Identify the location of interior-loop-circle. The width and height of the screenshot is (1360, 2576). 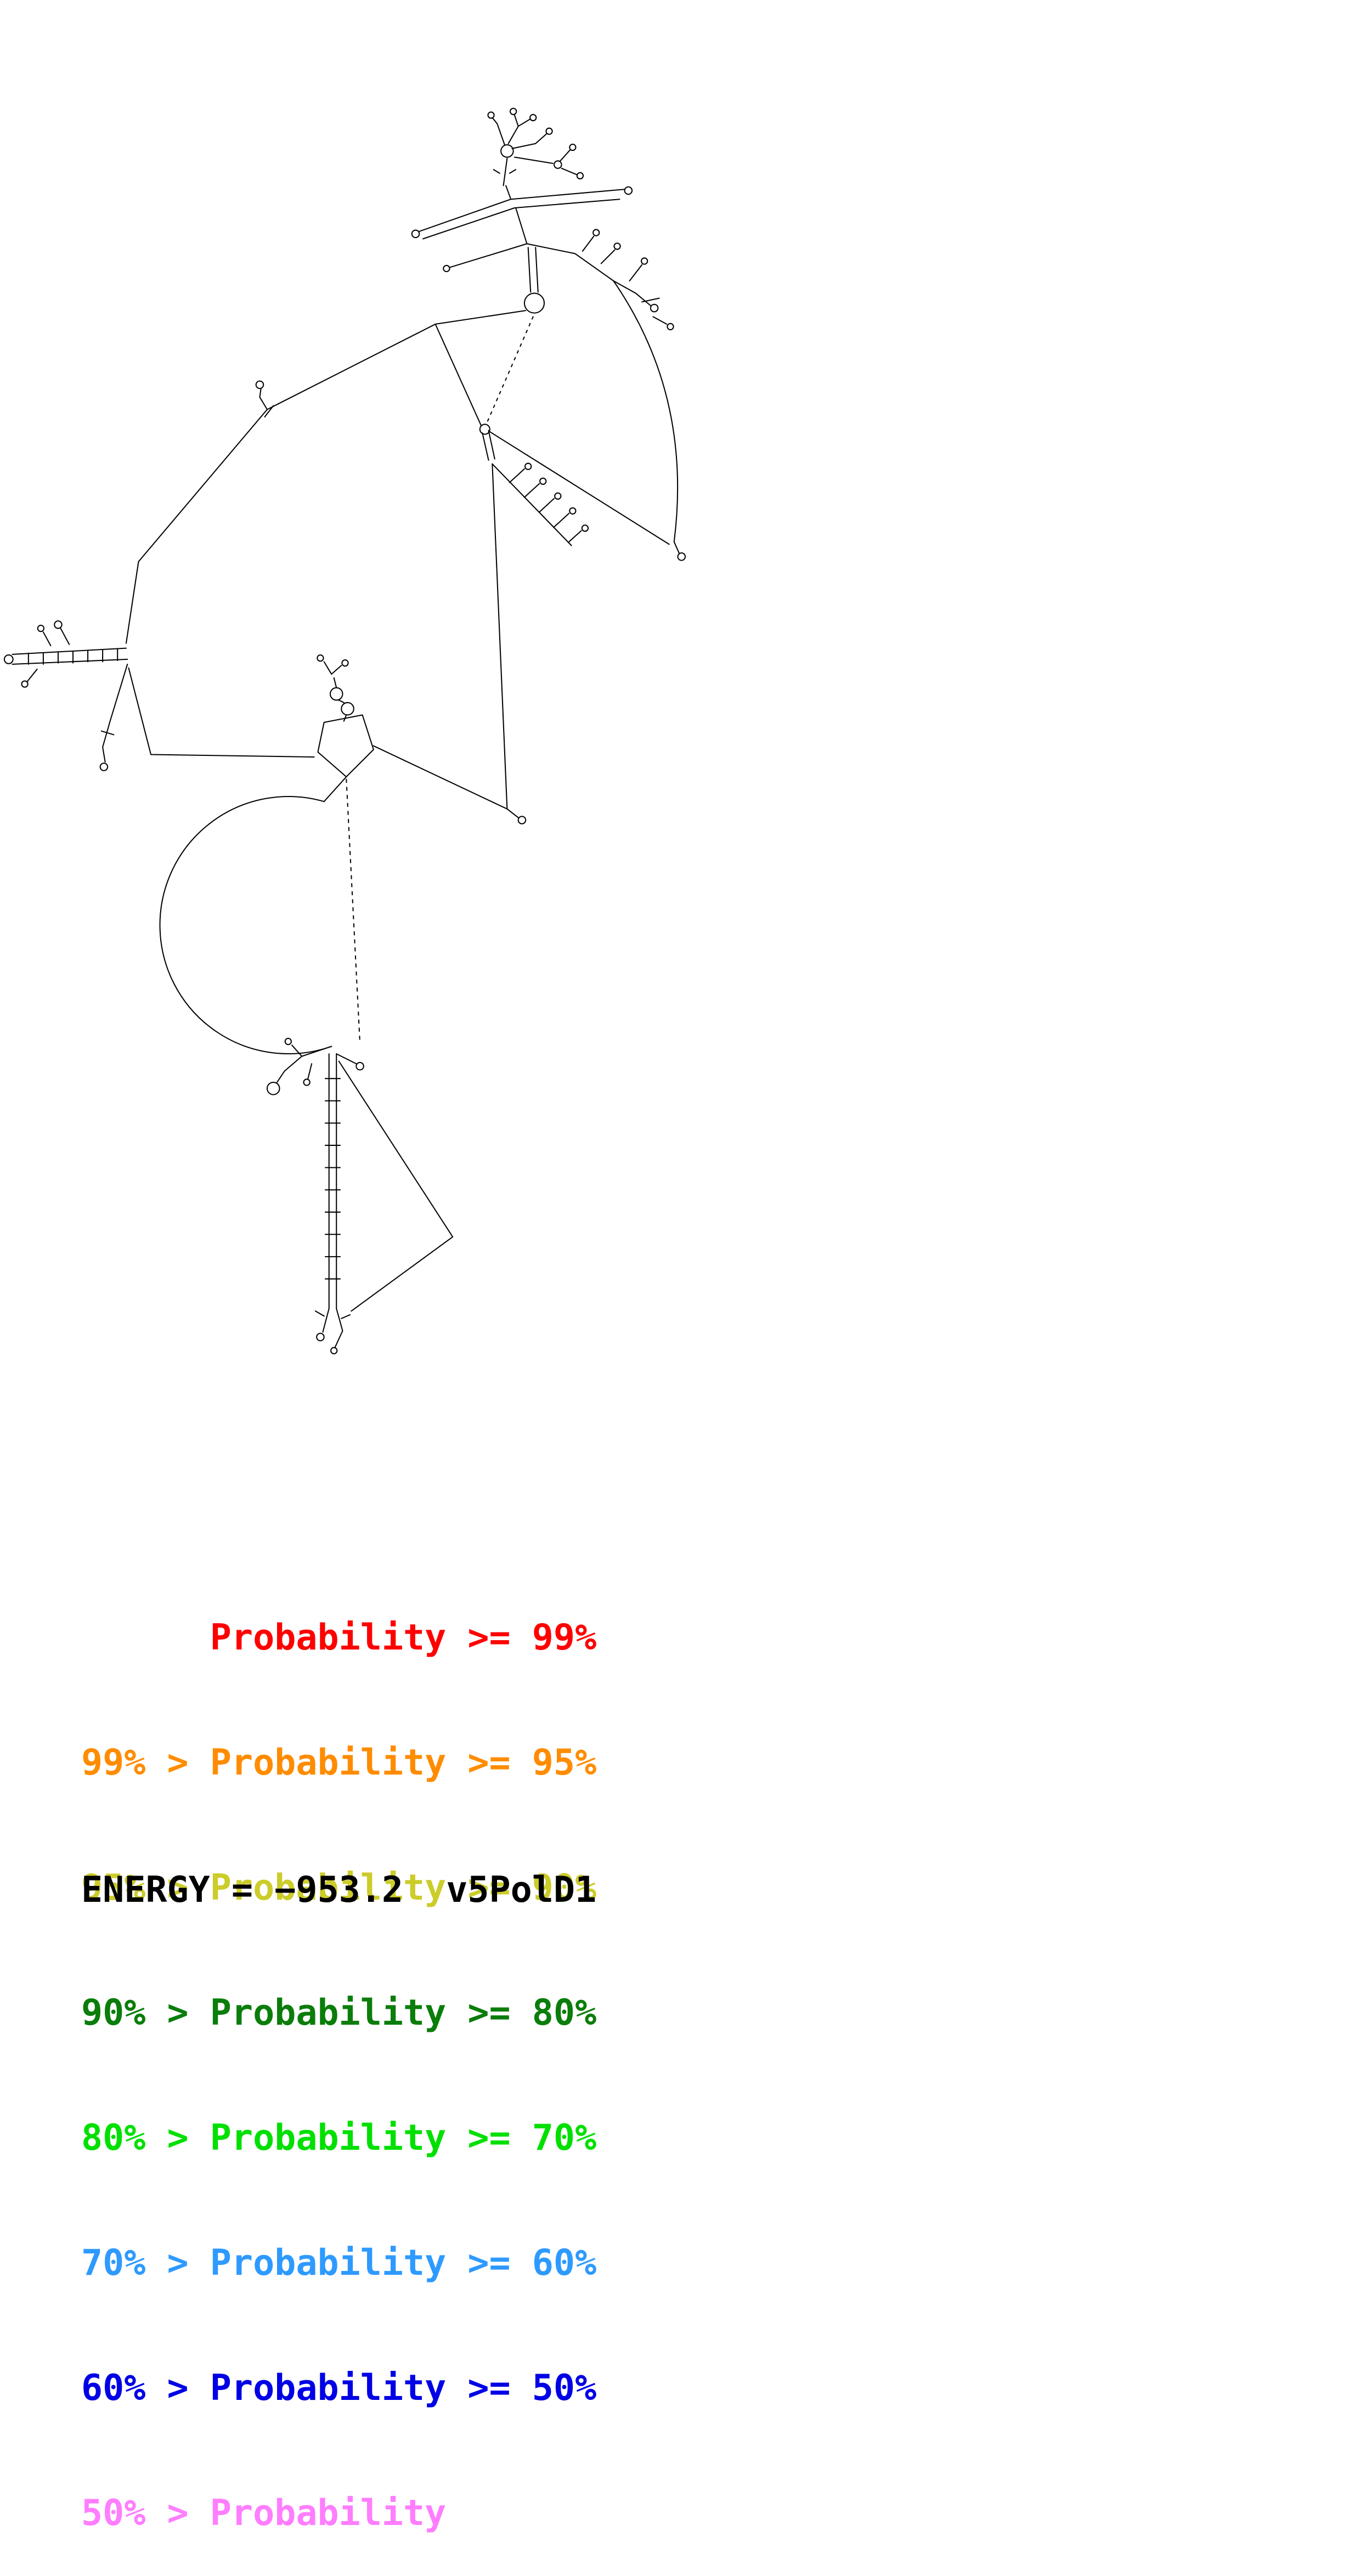
(534, 303).